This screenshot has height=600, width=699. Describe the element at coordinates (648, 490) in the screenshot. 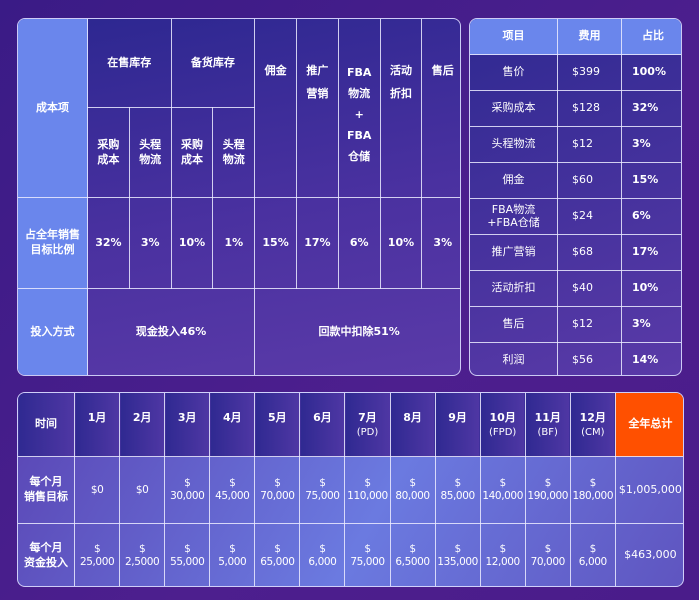

I see `sales-total-cell: $1,005,000` at that location.